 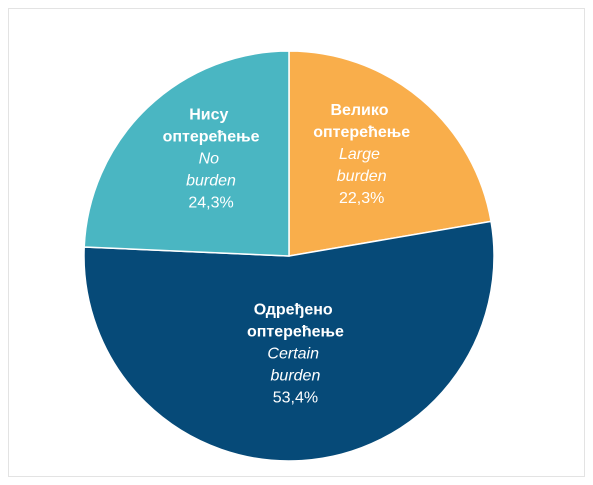 I want to click on slice-label: Нису оптерећење, so click(x=211, y=126).